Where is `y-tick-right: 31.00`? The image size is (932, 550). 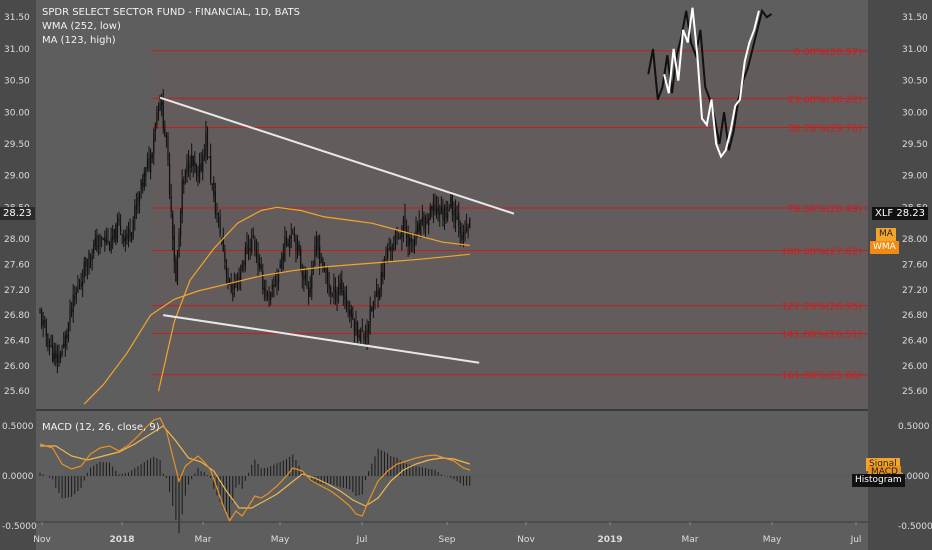
y-tick-right: 31.00 is located at coordinates (915, 50).